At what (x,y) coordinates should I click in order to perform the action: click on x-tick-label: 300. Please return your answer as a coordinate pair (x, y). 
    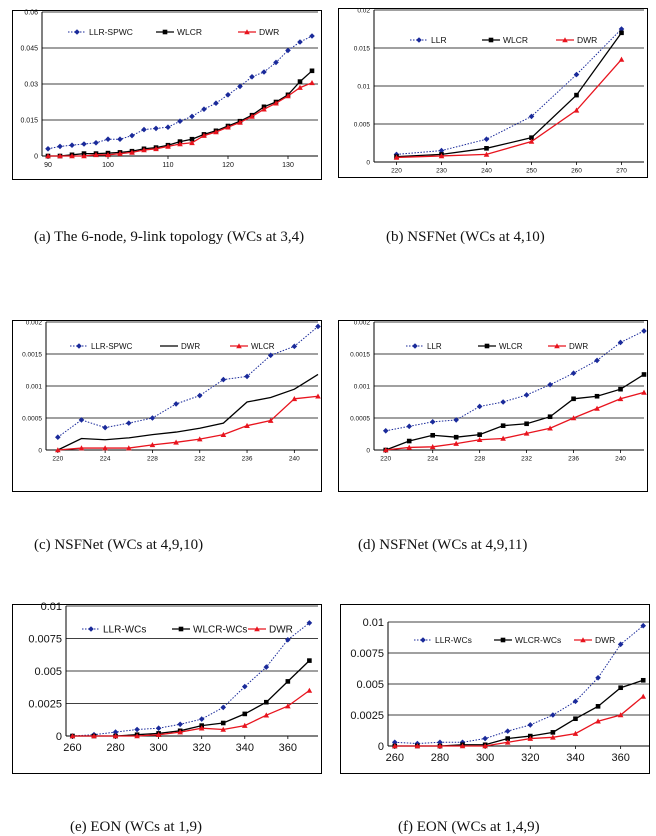
    Looking at the image, I should click on (158, 748).